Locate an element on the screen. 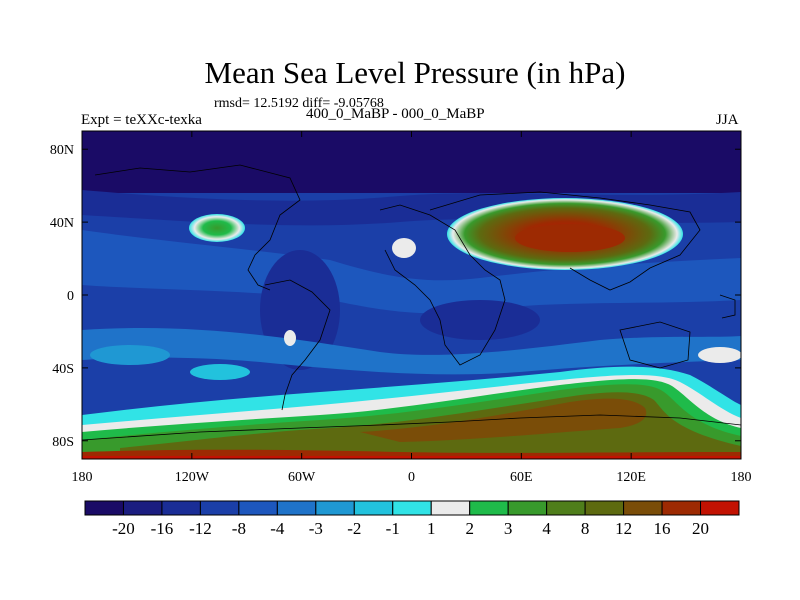 This screenshot has height=600, width=800. colorbar-label: 1 is located at coordinates (431, 528).